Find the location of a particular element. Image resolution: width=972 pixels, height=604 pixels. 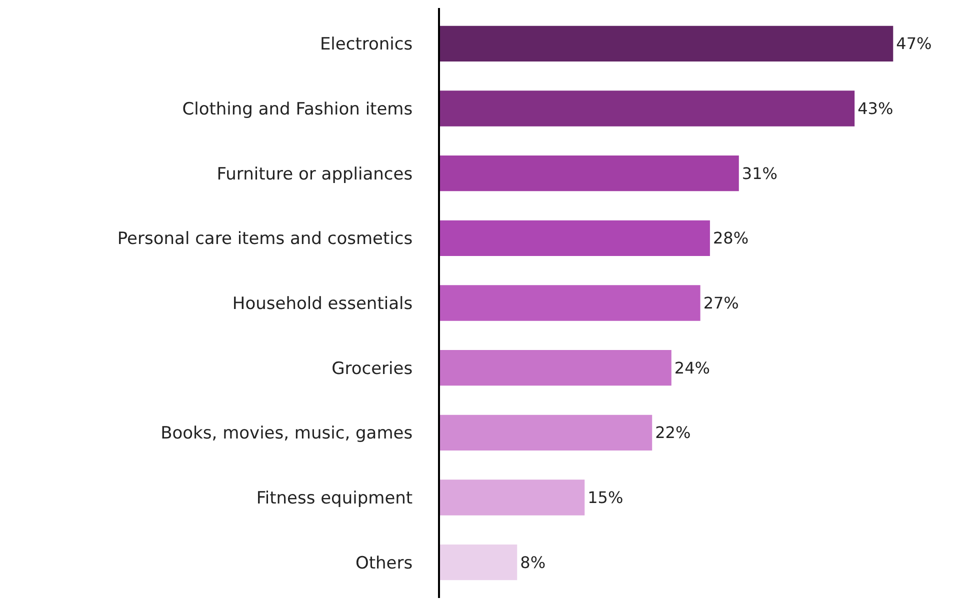

data-label: 24% is located at coordinates (692, 368).